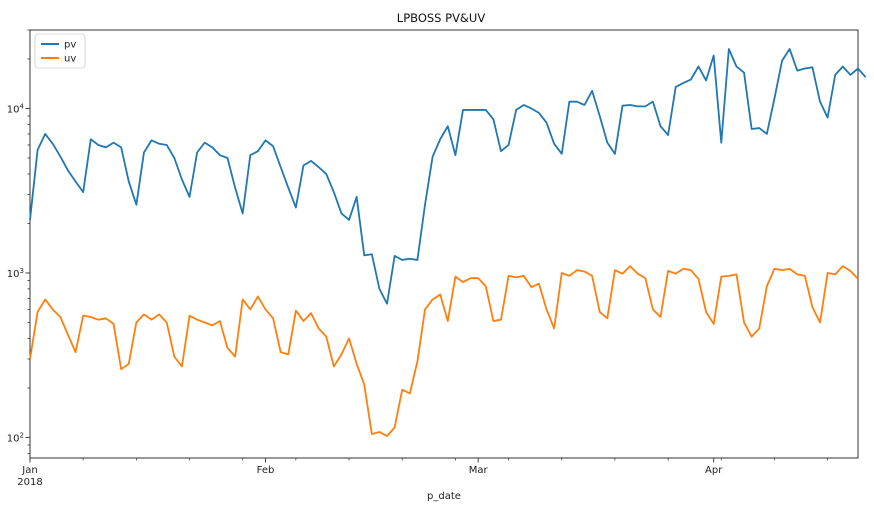 The image size is (874, 514). Describe the element at coordinates (29, 482) in the screenshot. I see `x-tick-sublabel: 2018` at that location.